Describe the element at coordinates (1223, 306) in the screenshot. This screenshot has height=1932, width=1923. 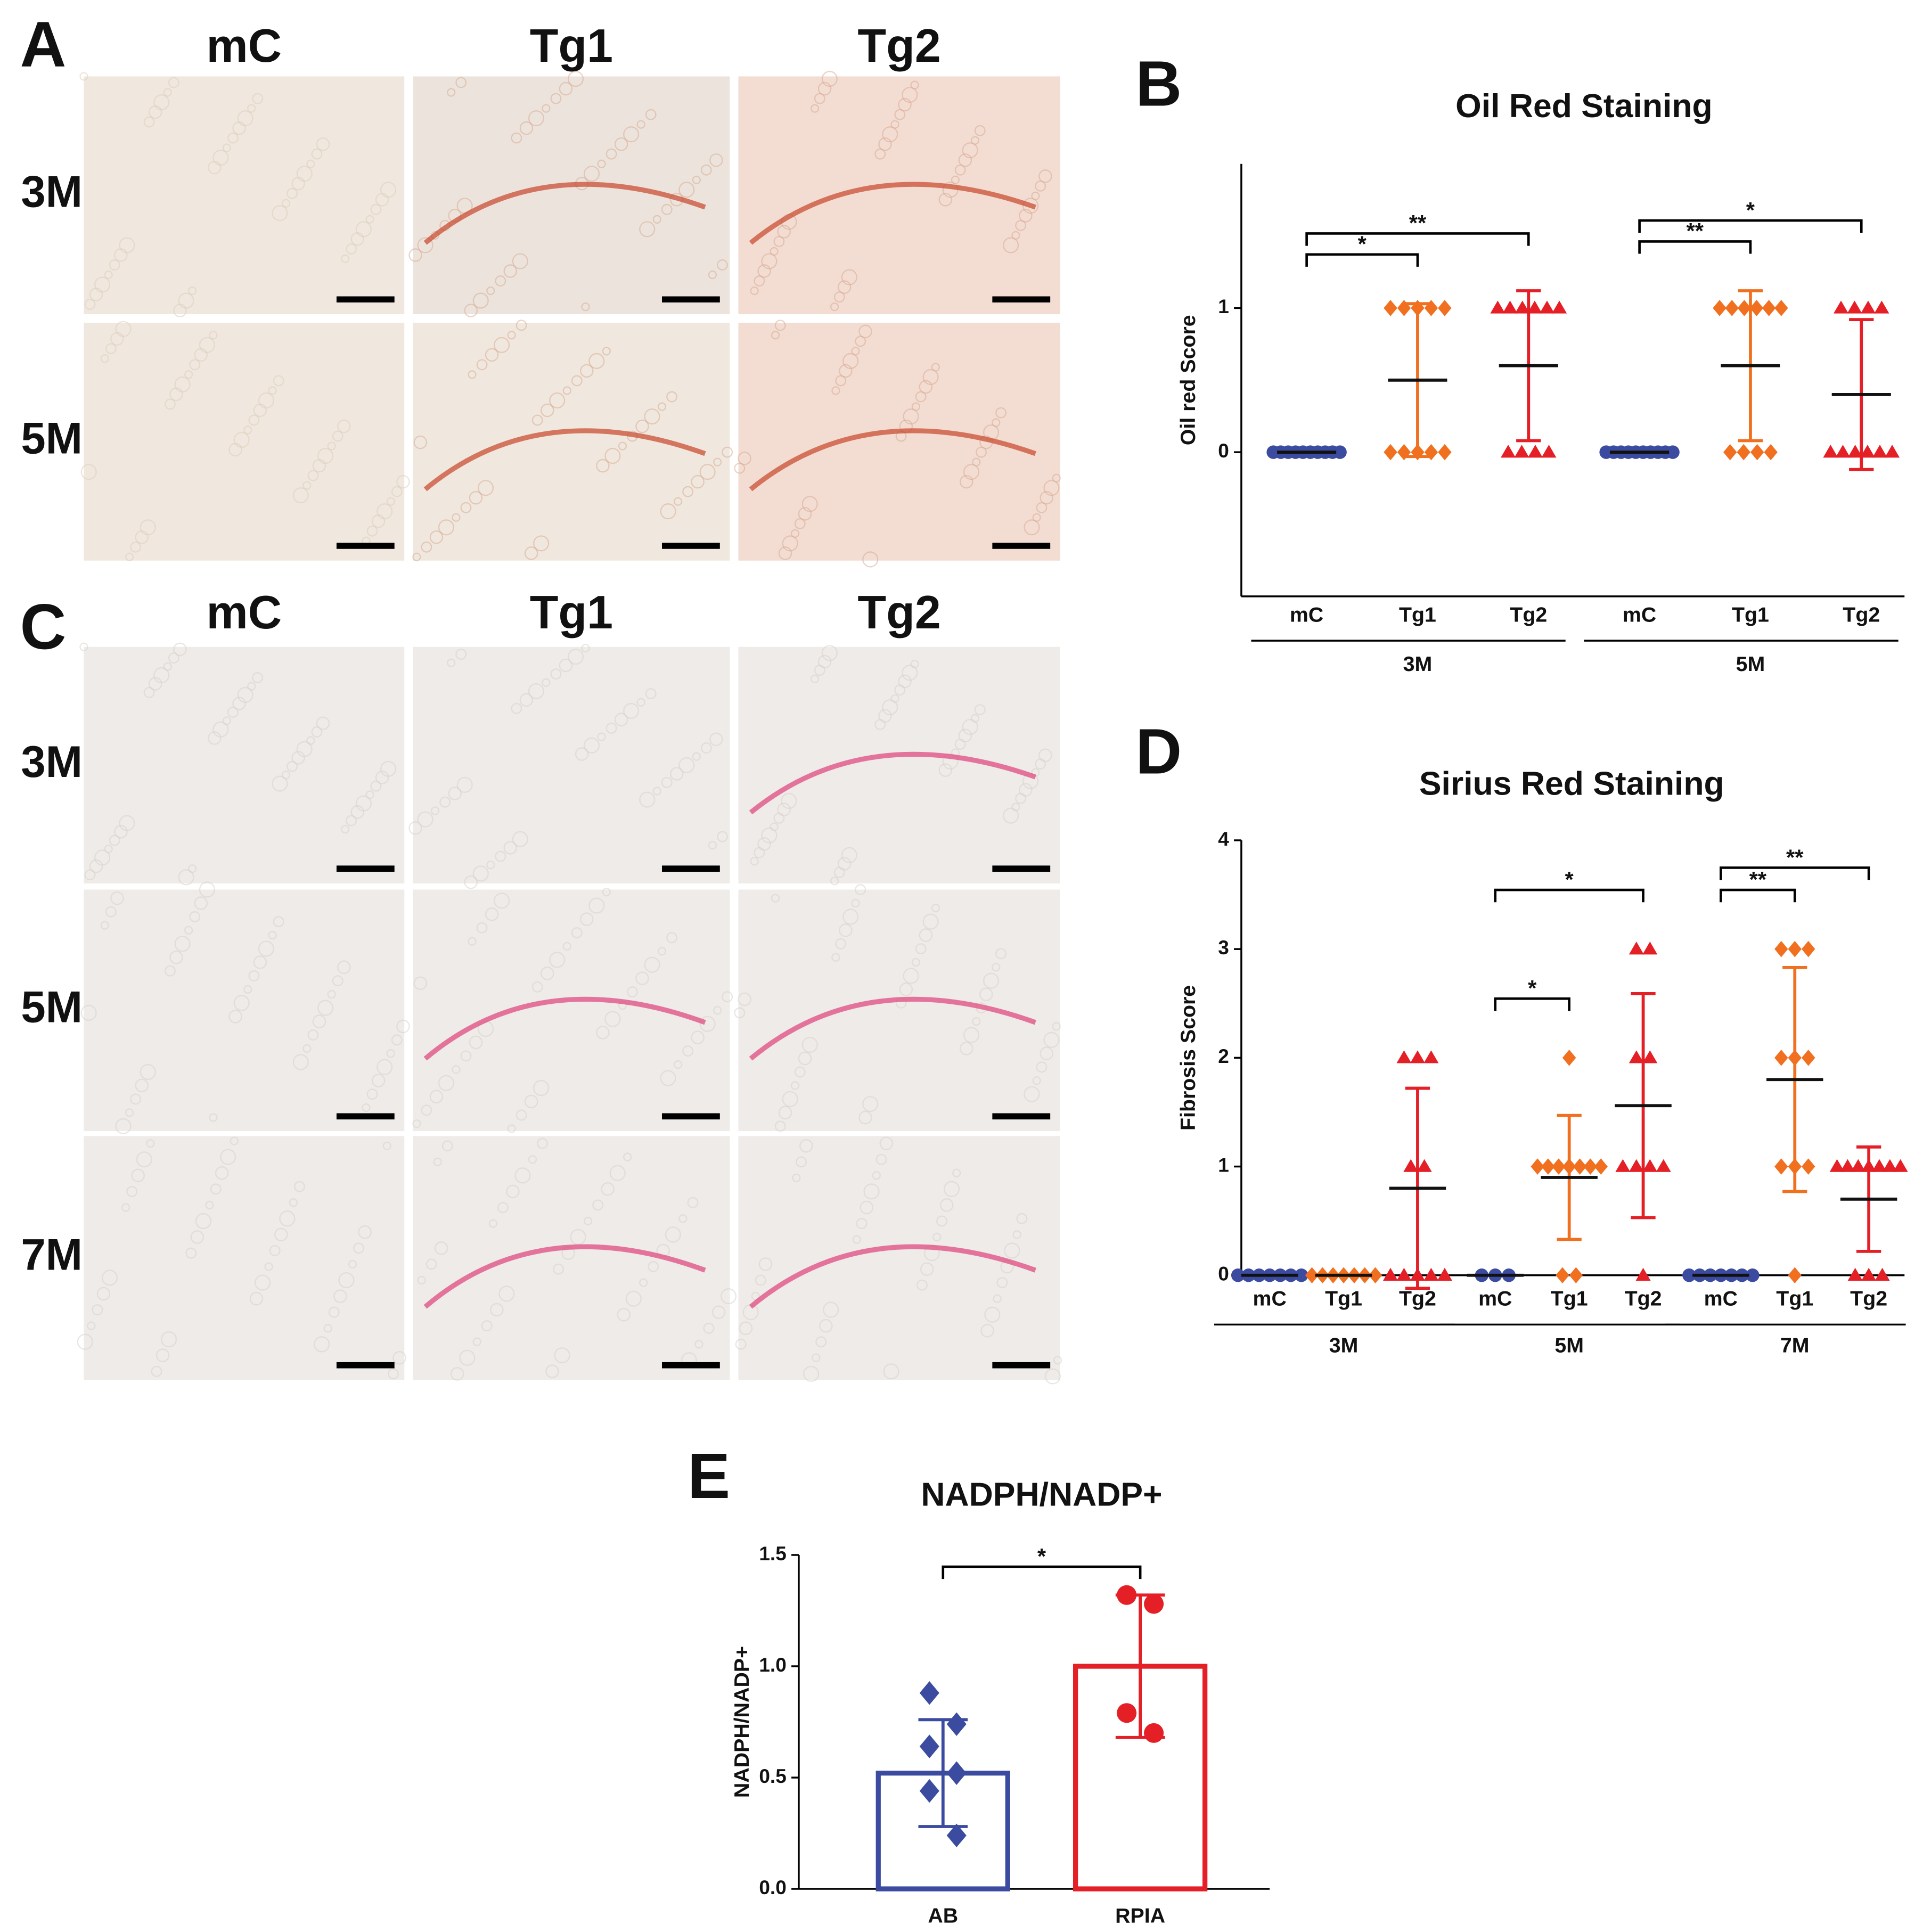
I see `y-tick-label: 1` at that location.